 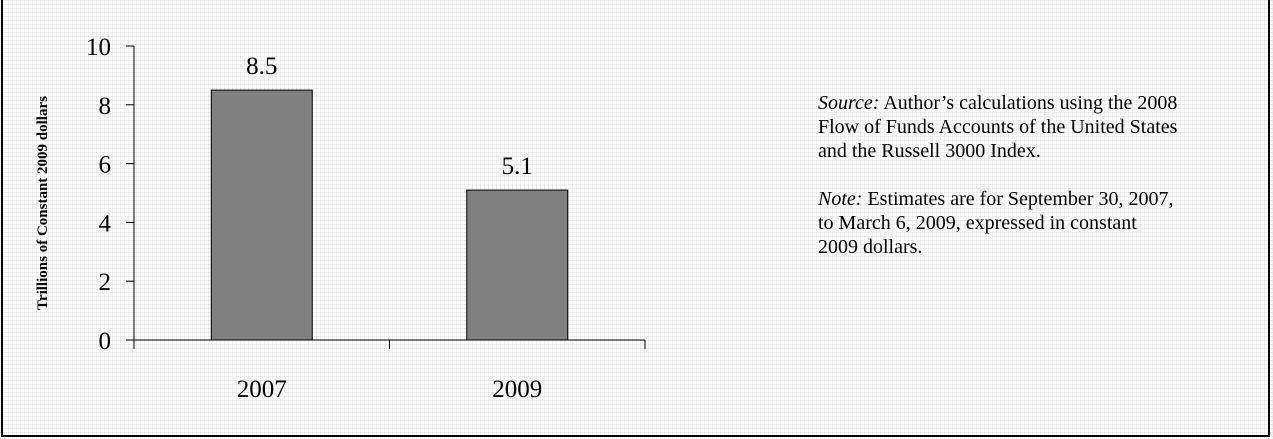 What do you see at coordinates (98, 47) in the screenshot?
I see `y-tick-label: 10` at bounding box center [98, 47].